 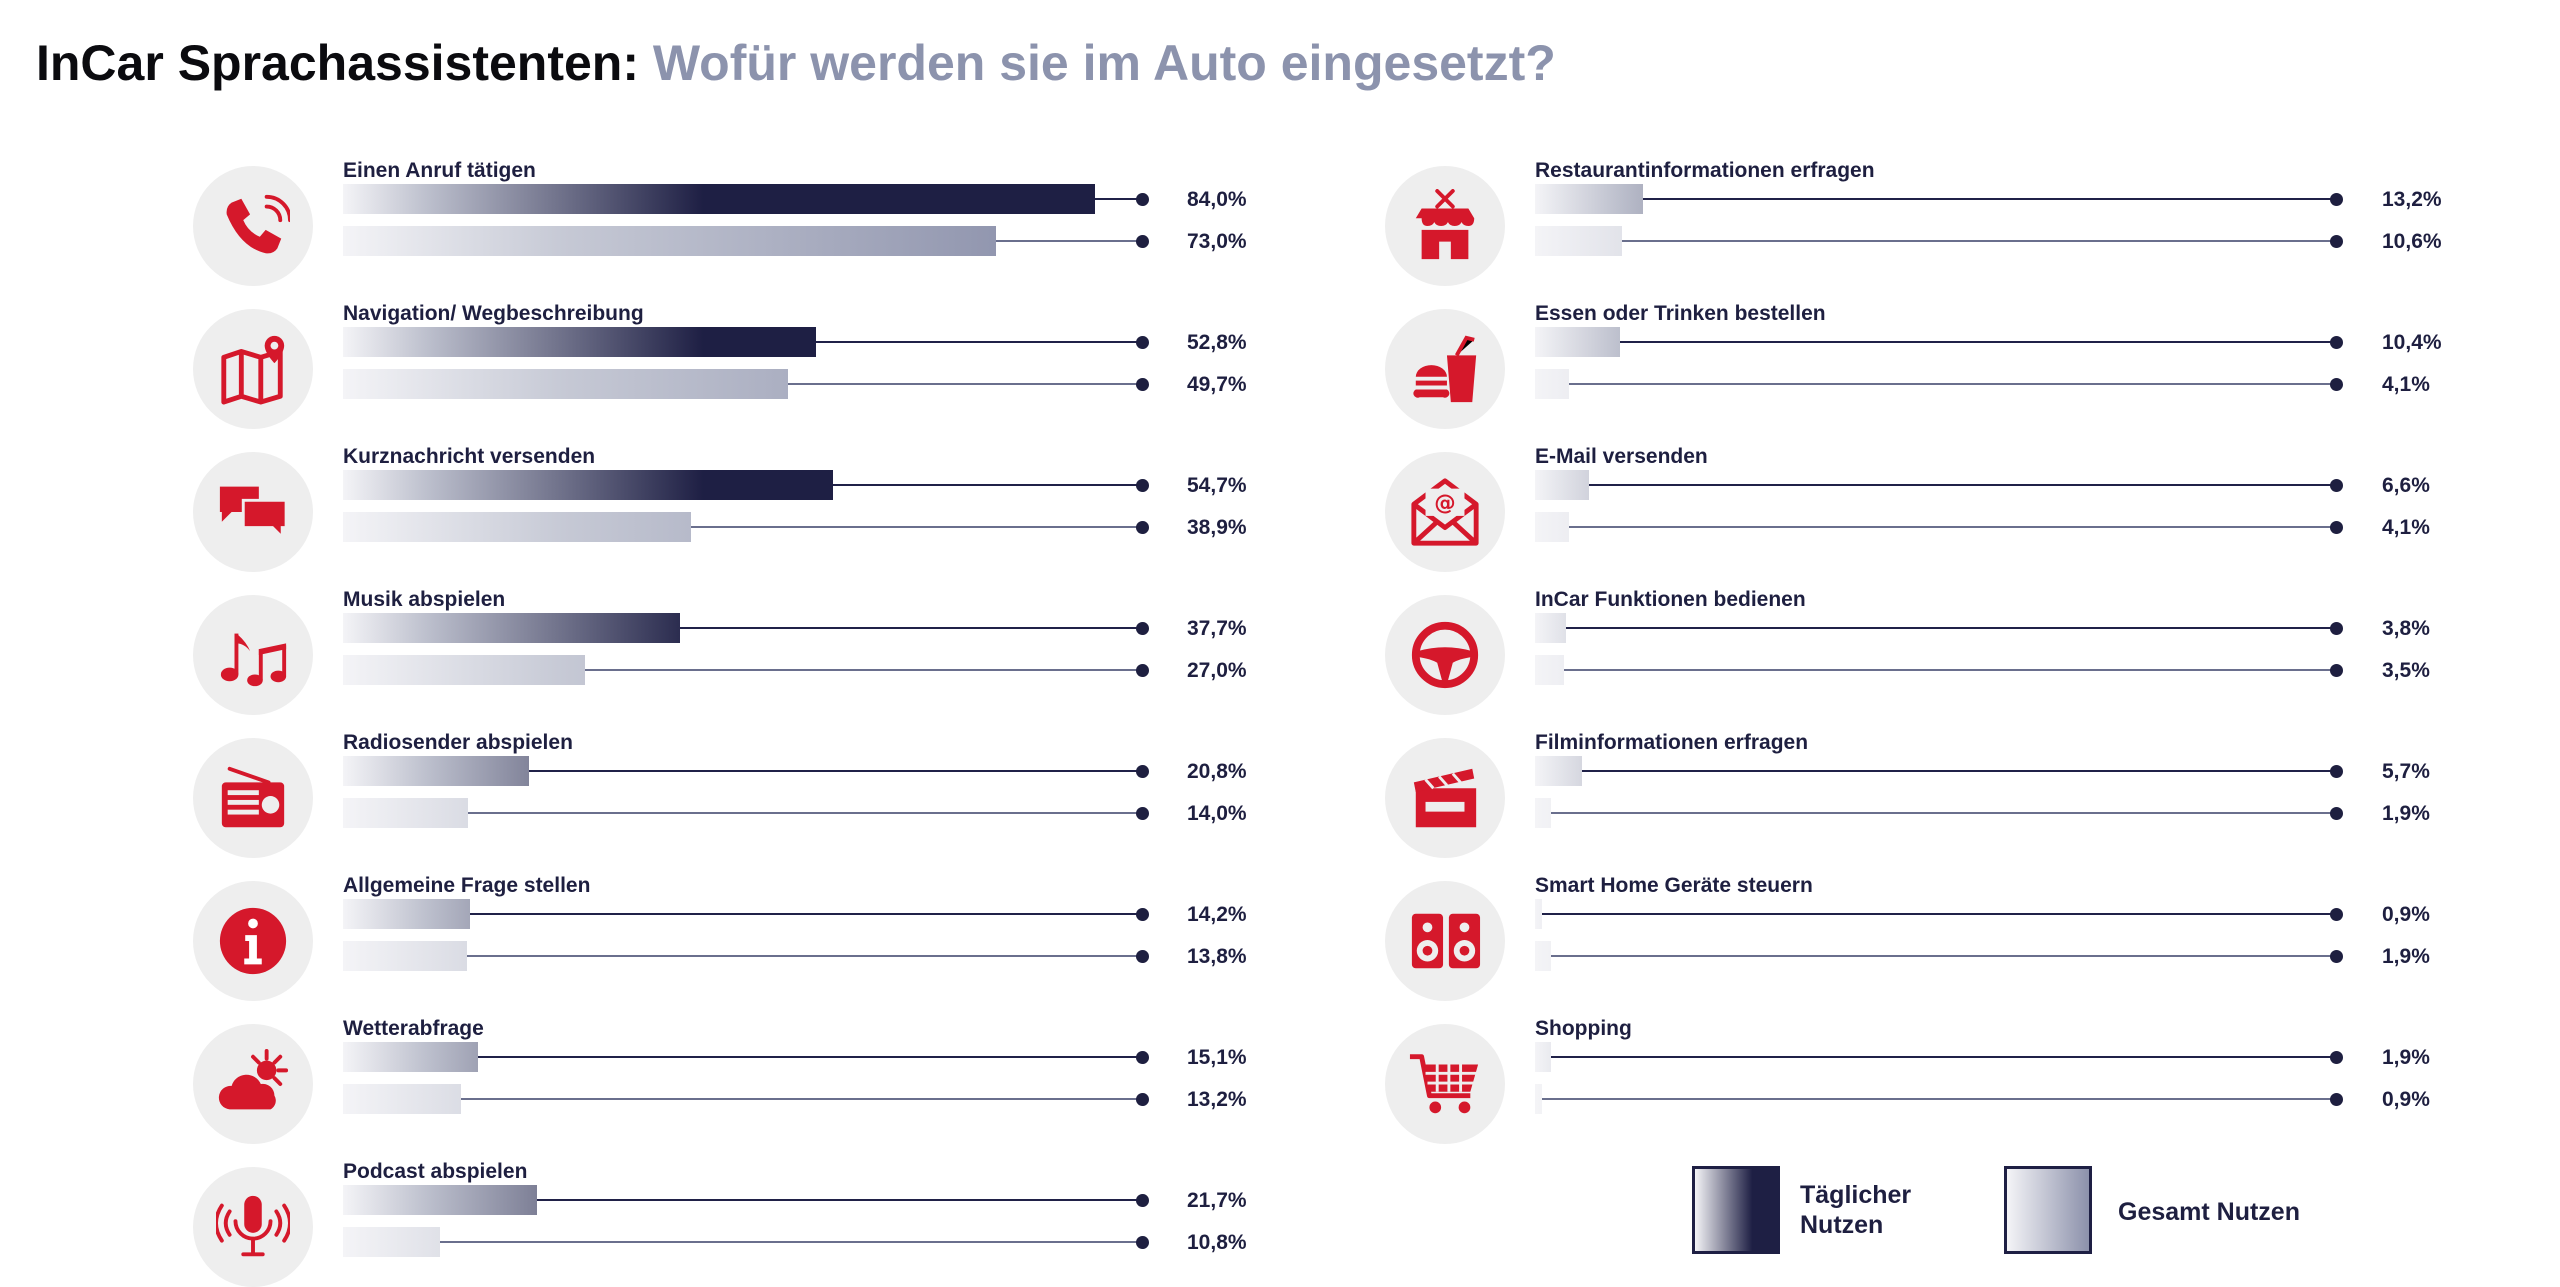 What do you see at coordinates (1217, 1057) in the screenshot?
I see `value-label-daily: 15,1%` at bounding box center [1217, 1057].